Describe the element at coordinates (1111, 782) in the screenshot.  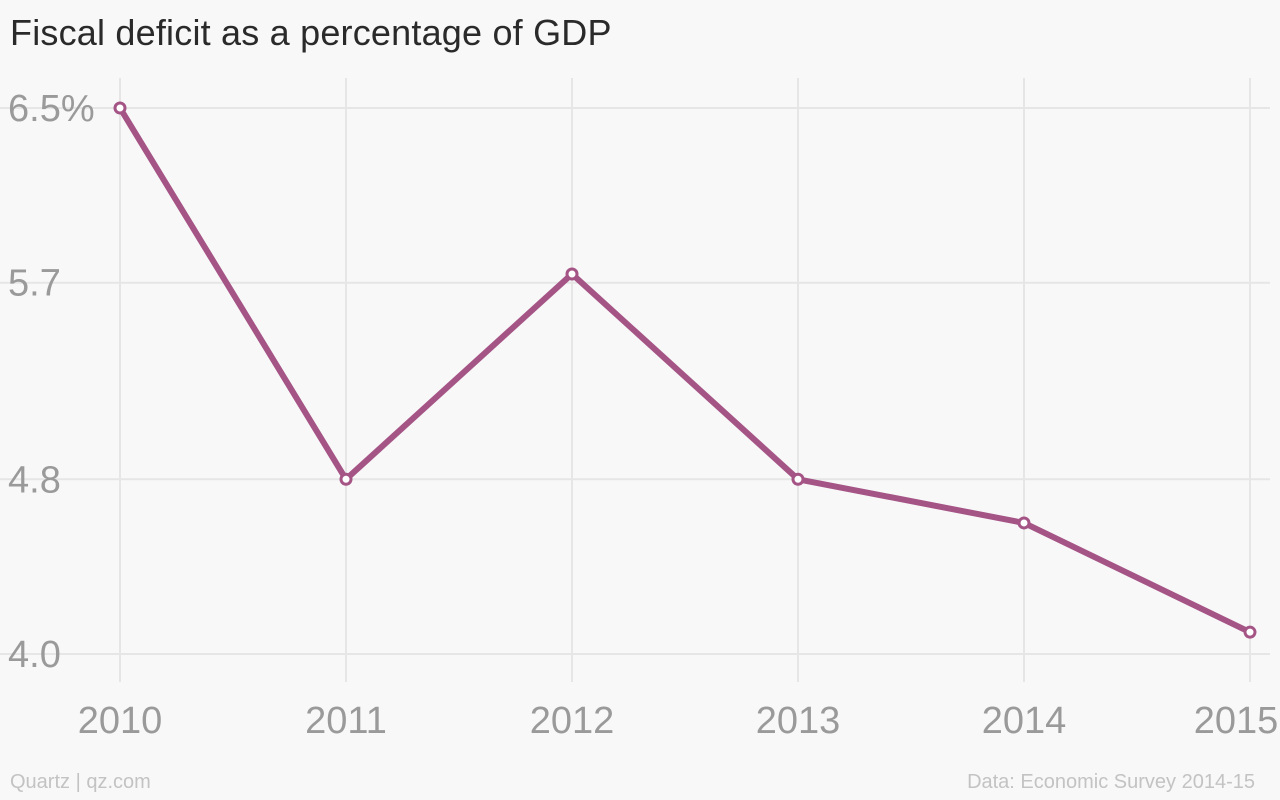
I see `footer-source: Data: Economic Survey 2014-15` at that location.